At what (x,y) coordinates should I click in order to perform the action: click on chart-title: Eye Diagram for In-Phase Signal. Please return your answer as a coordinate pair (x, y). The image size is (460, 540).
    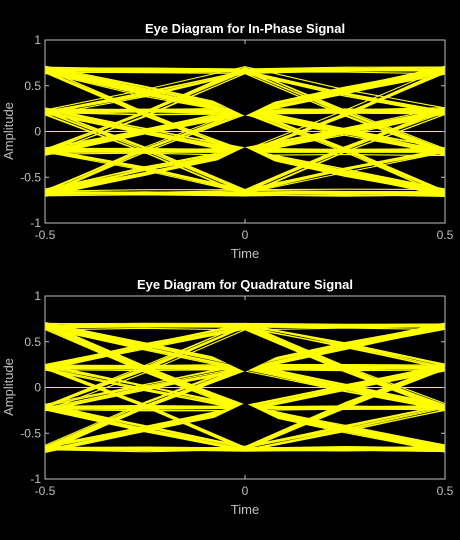
    Looking at the image, I should click on (245, 28).